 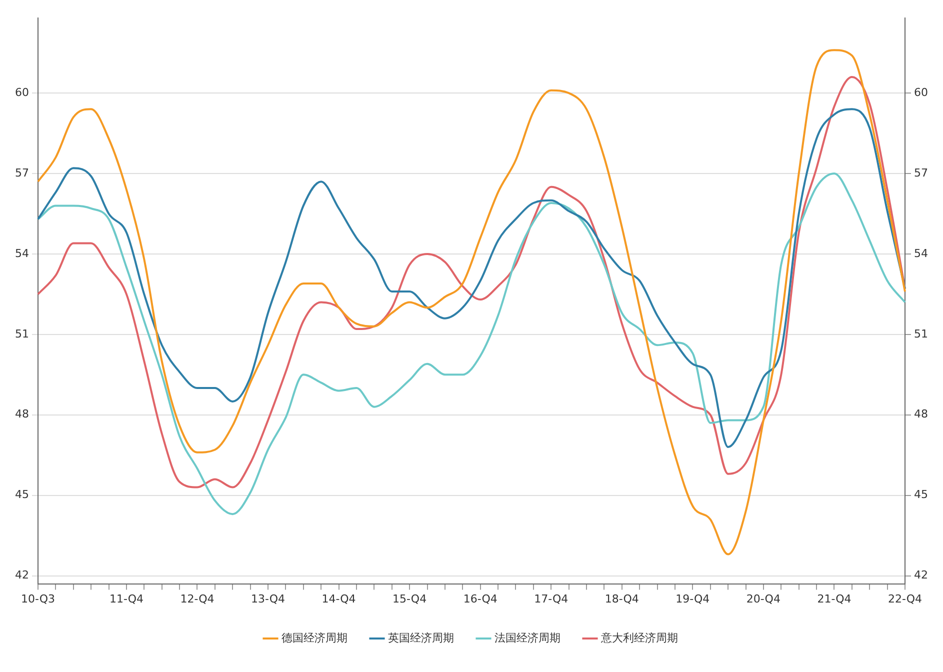 I want to click on legend-label: 德国经济周期, so click(x=315, y=637).